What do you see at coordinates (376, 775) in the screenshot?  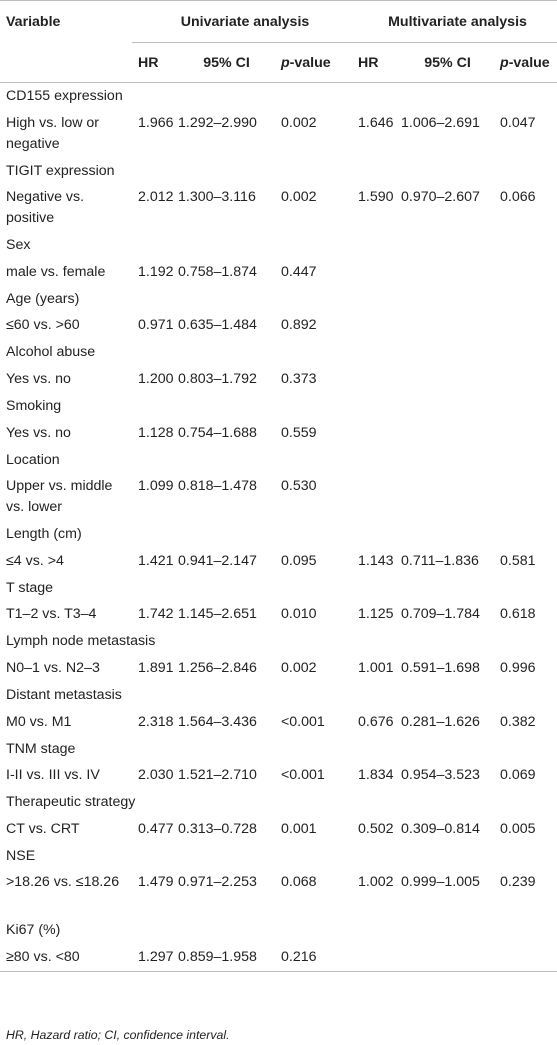 I see `mul-hr-cell: 1.834` at bounding box center [376, 775].